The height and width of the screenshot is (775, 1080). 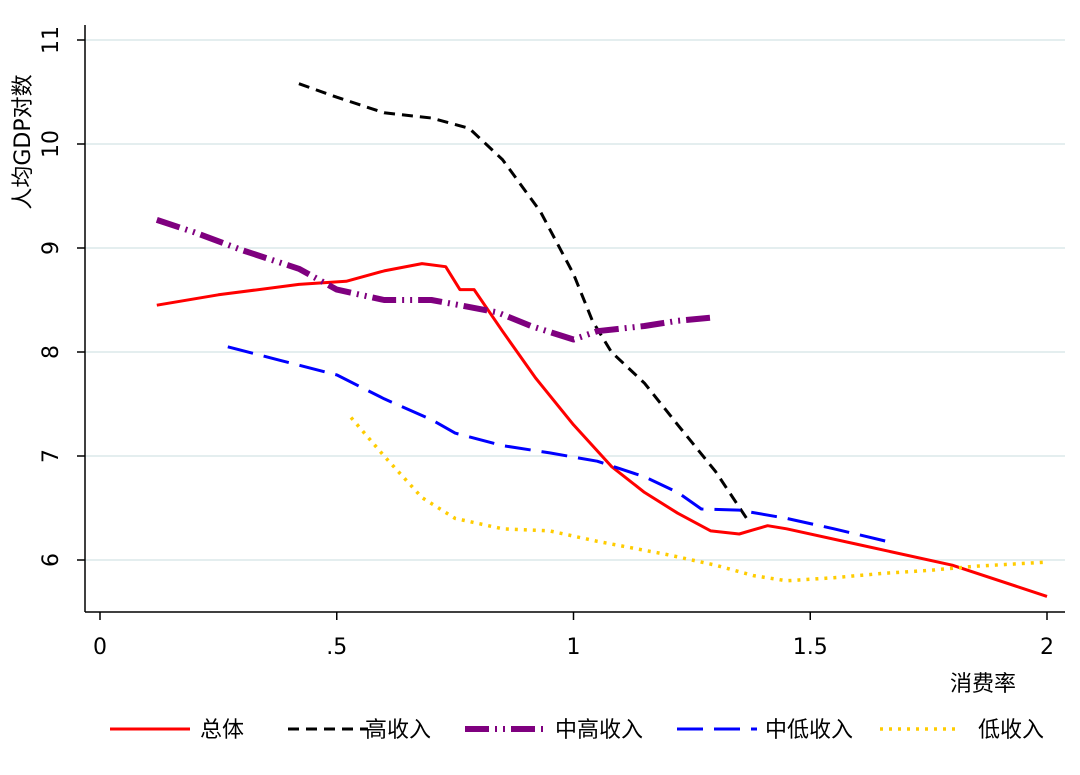 What do you see at coordinates (599, 730) in the screenshot?
I see `legend-label-3: 中高收入` at bounding box center [599, 730].